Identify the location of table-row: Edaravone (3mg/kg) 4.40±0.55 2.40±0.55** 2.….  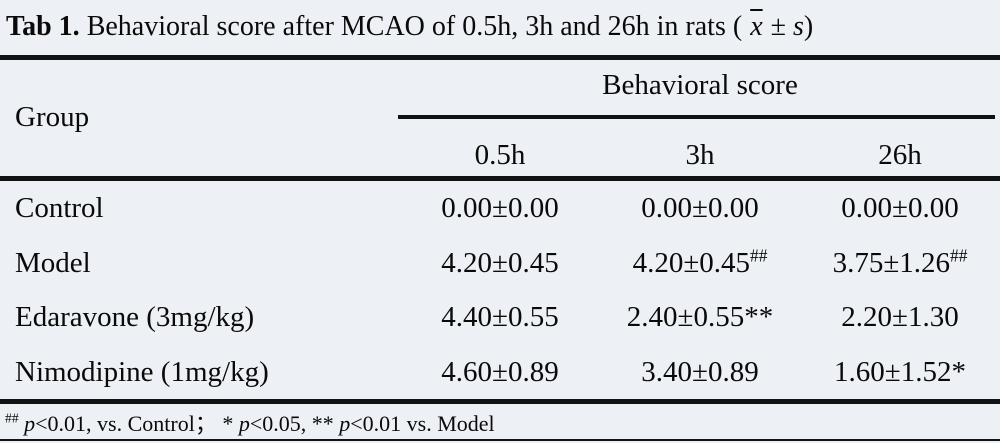
(500, 317).